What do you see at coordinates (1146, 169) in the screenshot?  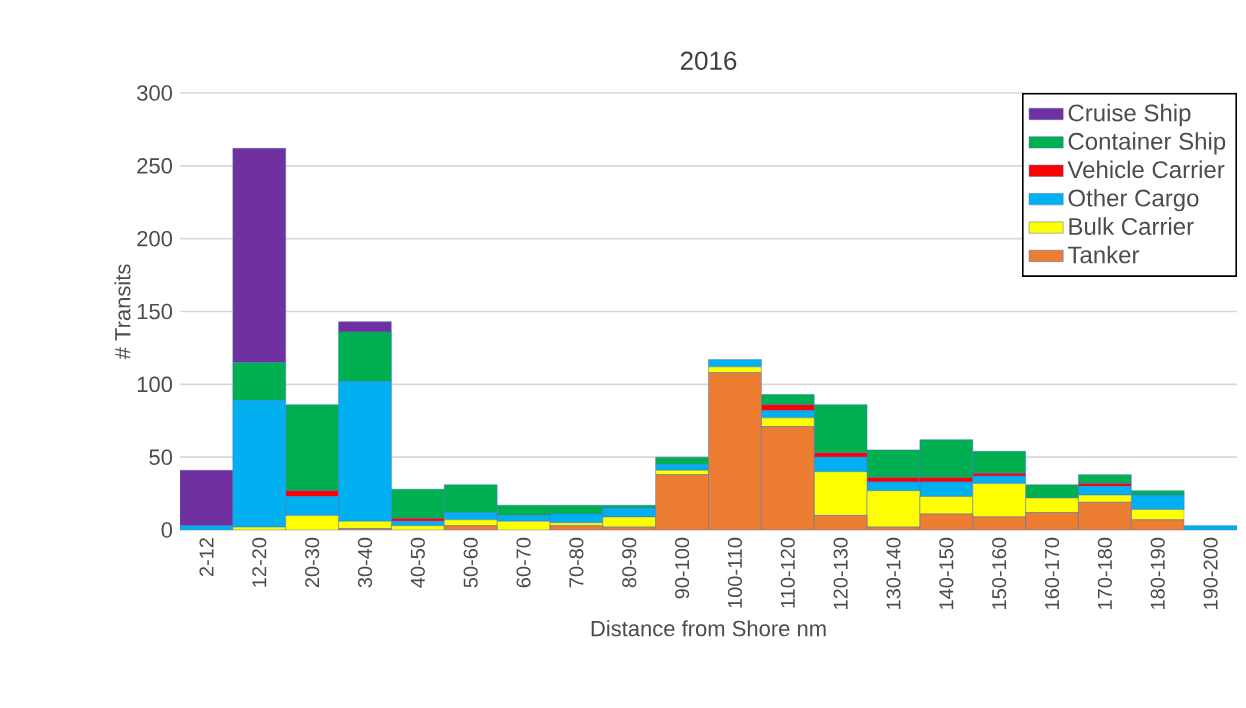 I see `legend-label: Vehicle Carrier` at bounding box center [1146, 169].